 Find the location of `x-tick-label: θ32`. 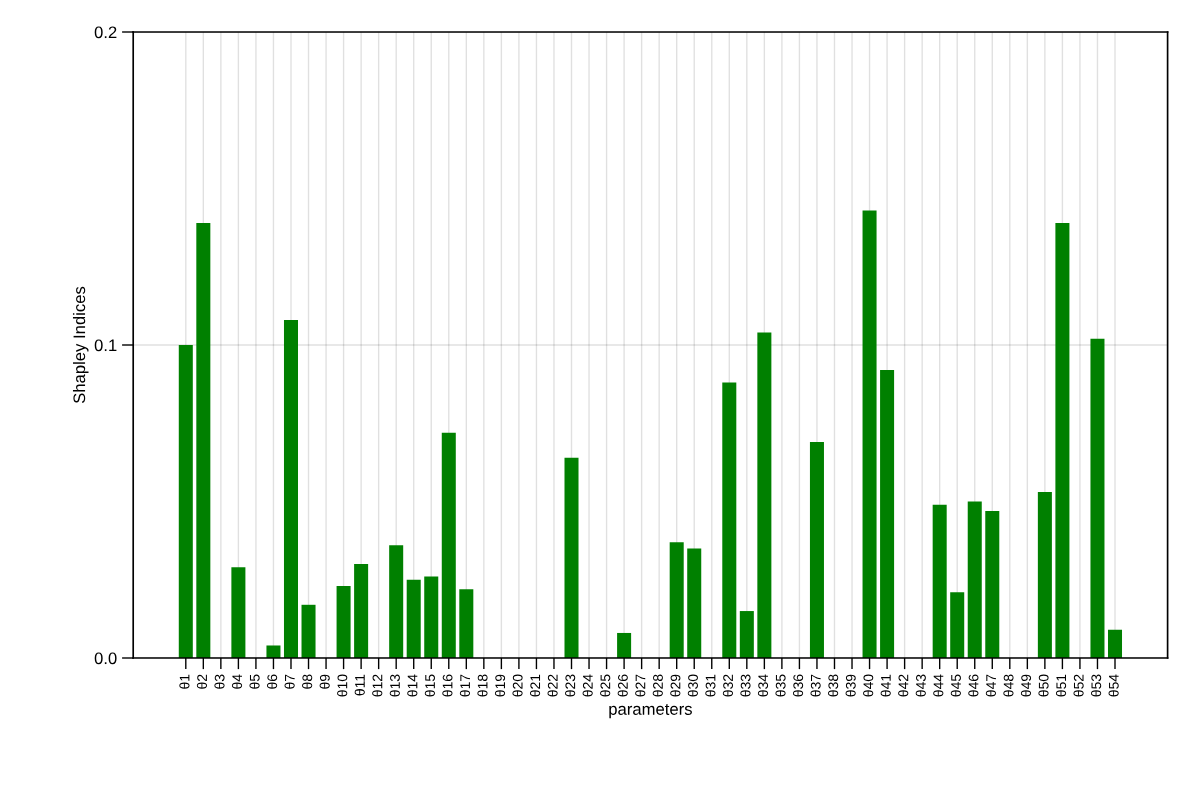

x-tick-label: θ32 is located at coordinates (728, 685).